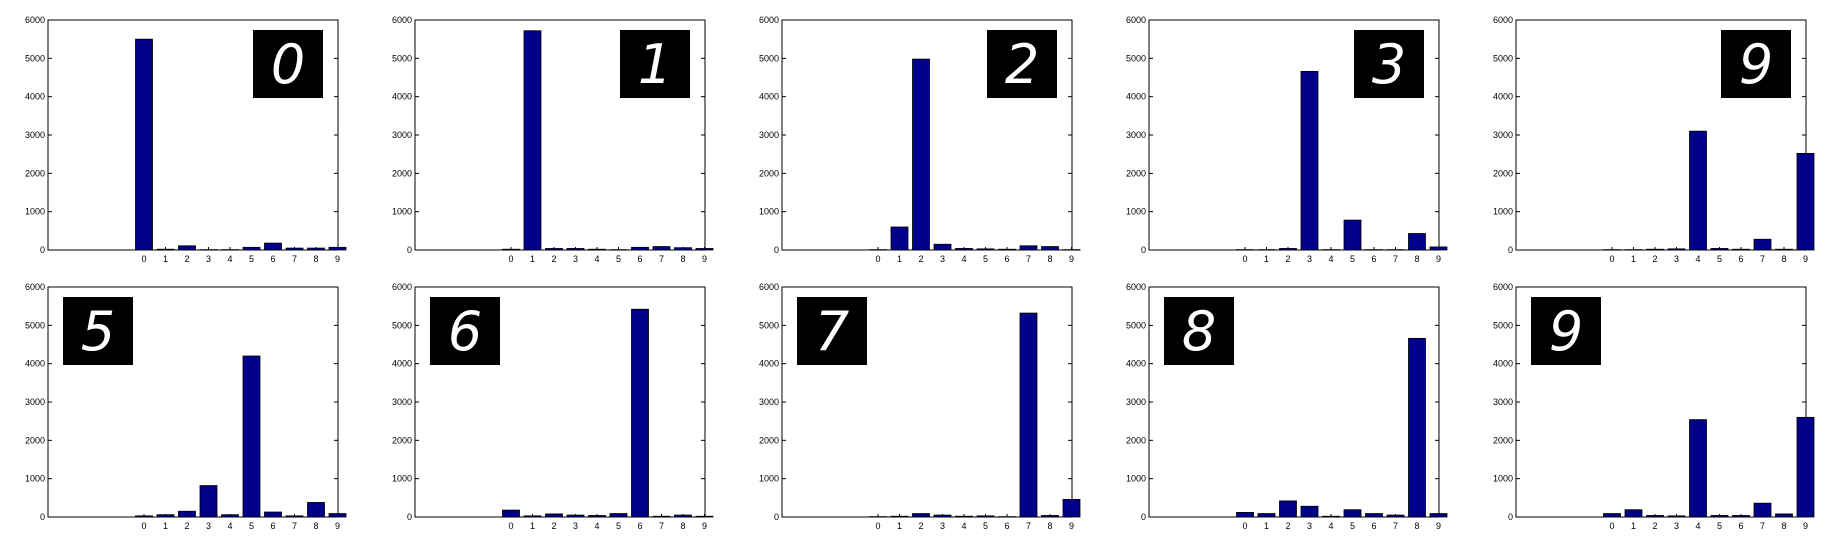 The height and width of the screenshot is (550, 1825). Describe the element at coordinates (1805, 526) in the screenshot. I see `x-tick-label: 9` at that location.